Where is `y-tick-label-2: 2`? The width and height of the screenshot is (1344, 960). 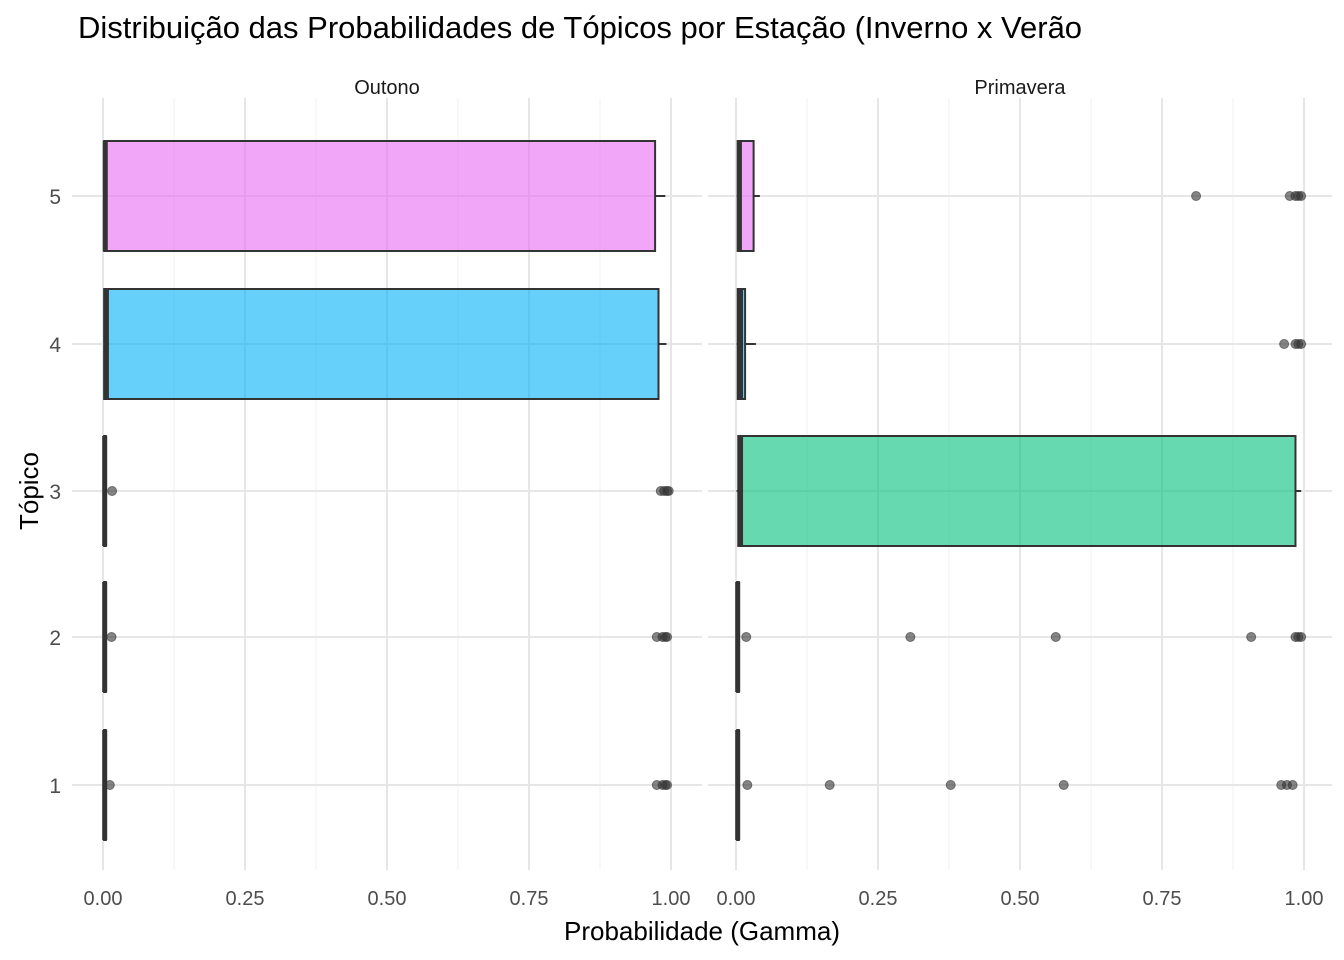 y-tick-label-2: 2 is located at coordinates (55, 638).